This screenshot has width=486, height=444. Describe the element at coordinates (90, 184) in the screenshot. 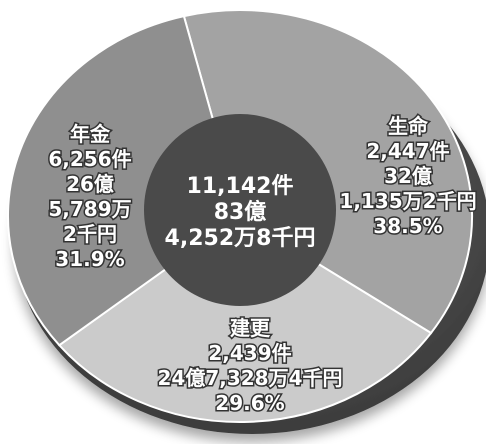

I see `slice-amount-line: 26億` at that location.